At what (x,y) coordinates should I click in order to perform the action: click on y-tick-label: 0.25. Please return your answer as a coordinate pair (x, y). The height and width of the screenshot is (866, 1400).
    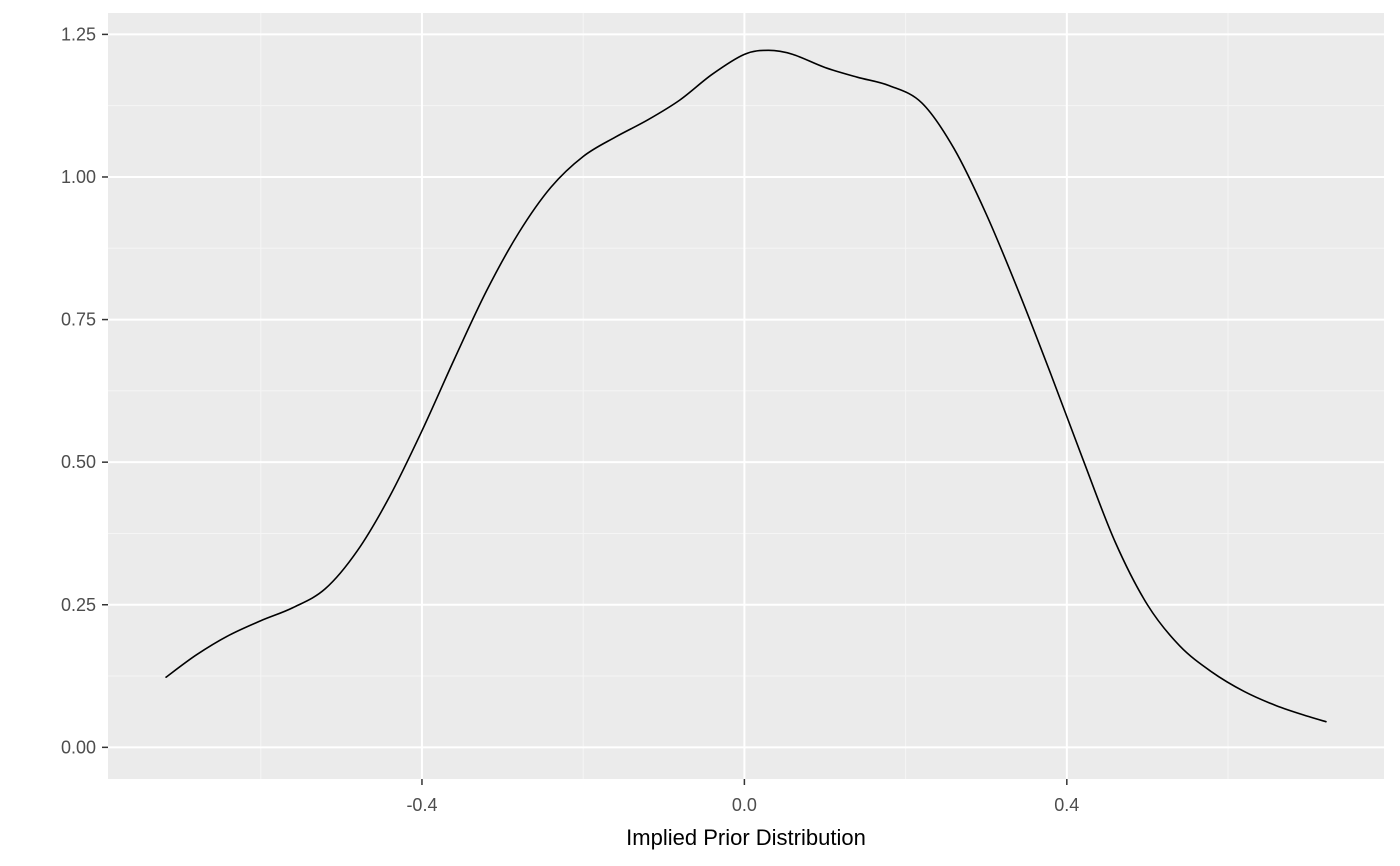
    Looking at the image, I should click on (78, 605).